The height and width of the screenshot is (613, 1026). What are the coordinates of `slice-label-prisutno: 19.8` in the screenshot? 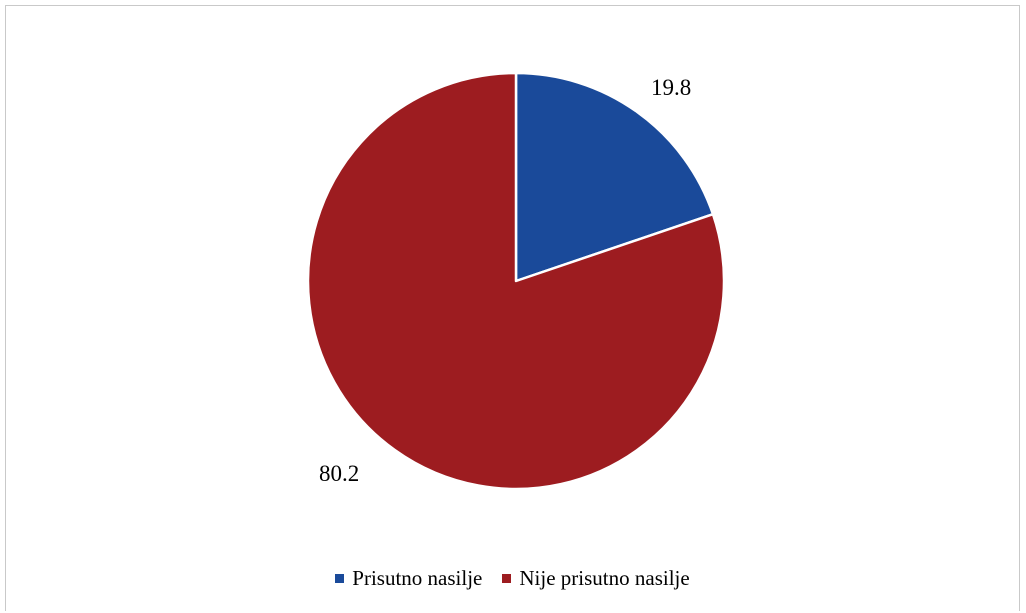 It's located at (671, 87).